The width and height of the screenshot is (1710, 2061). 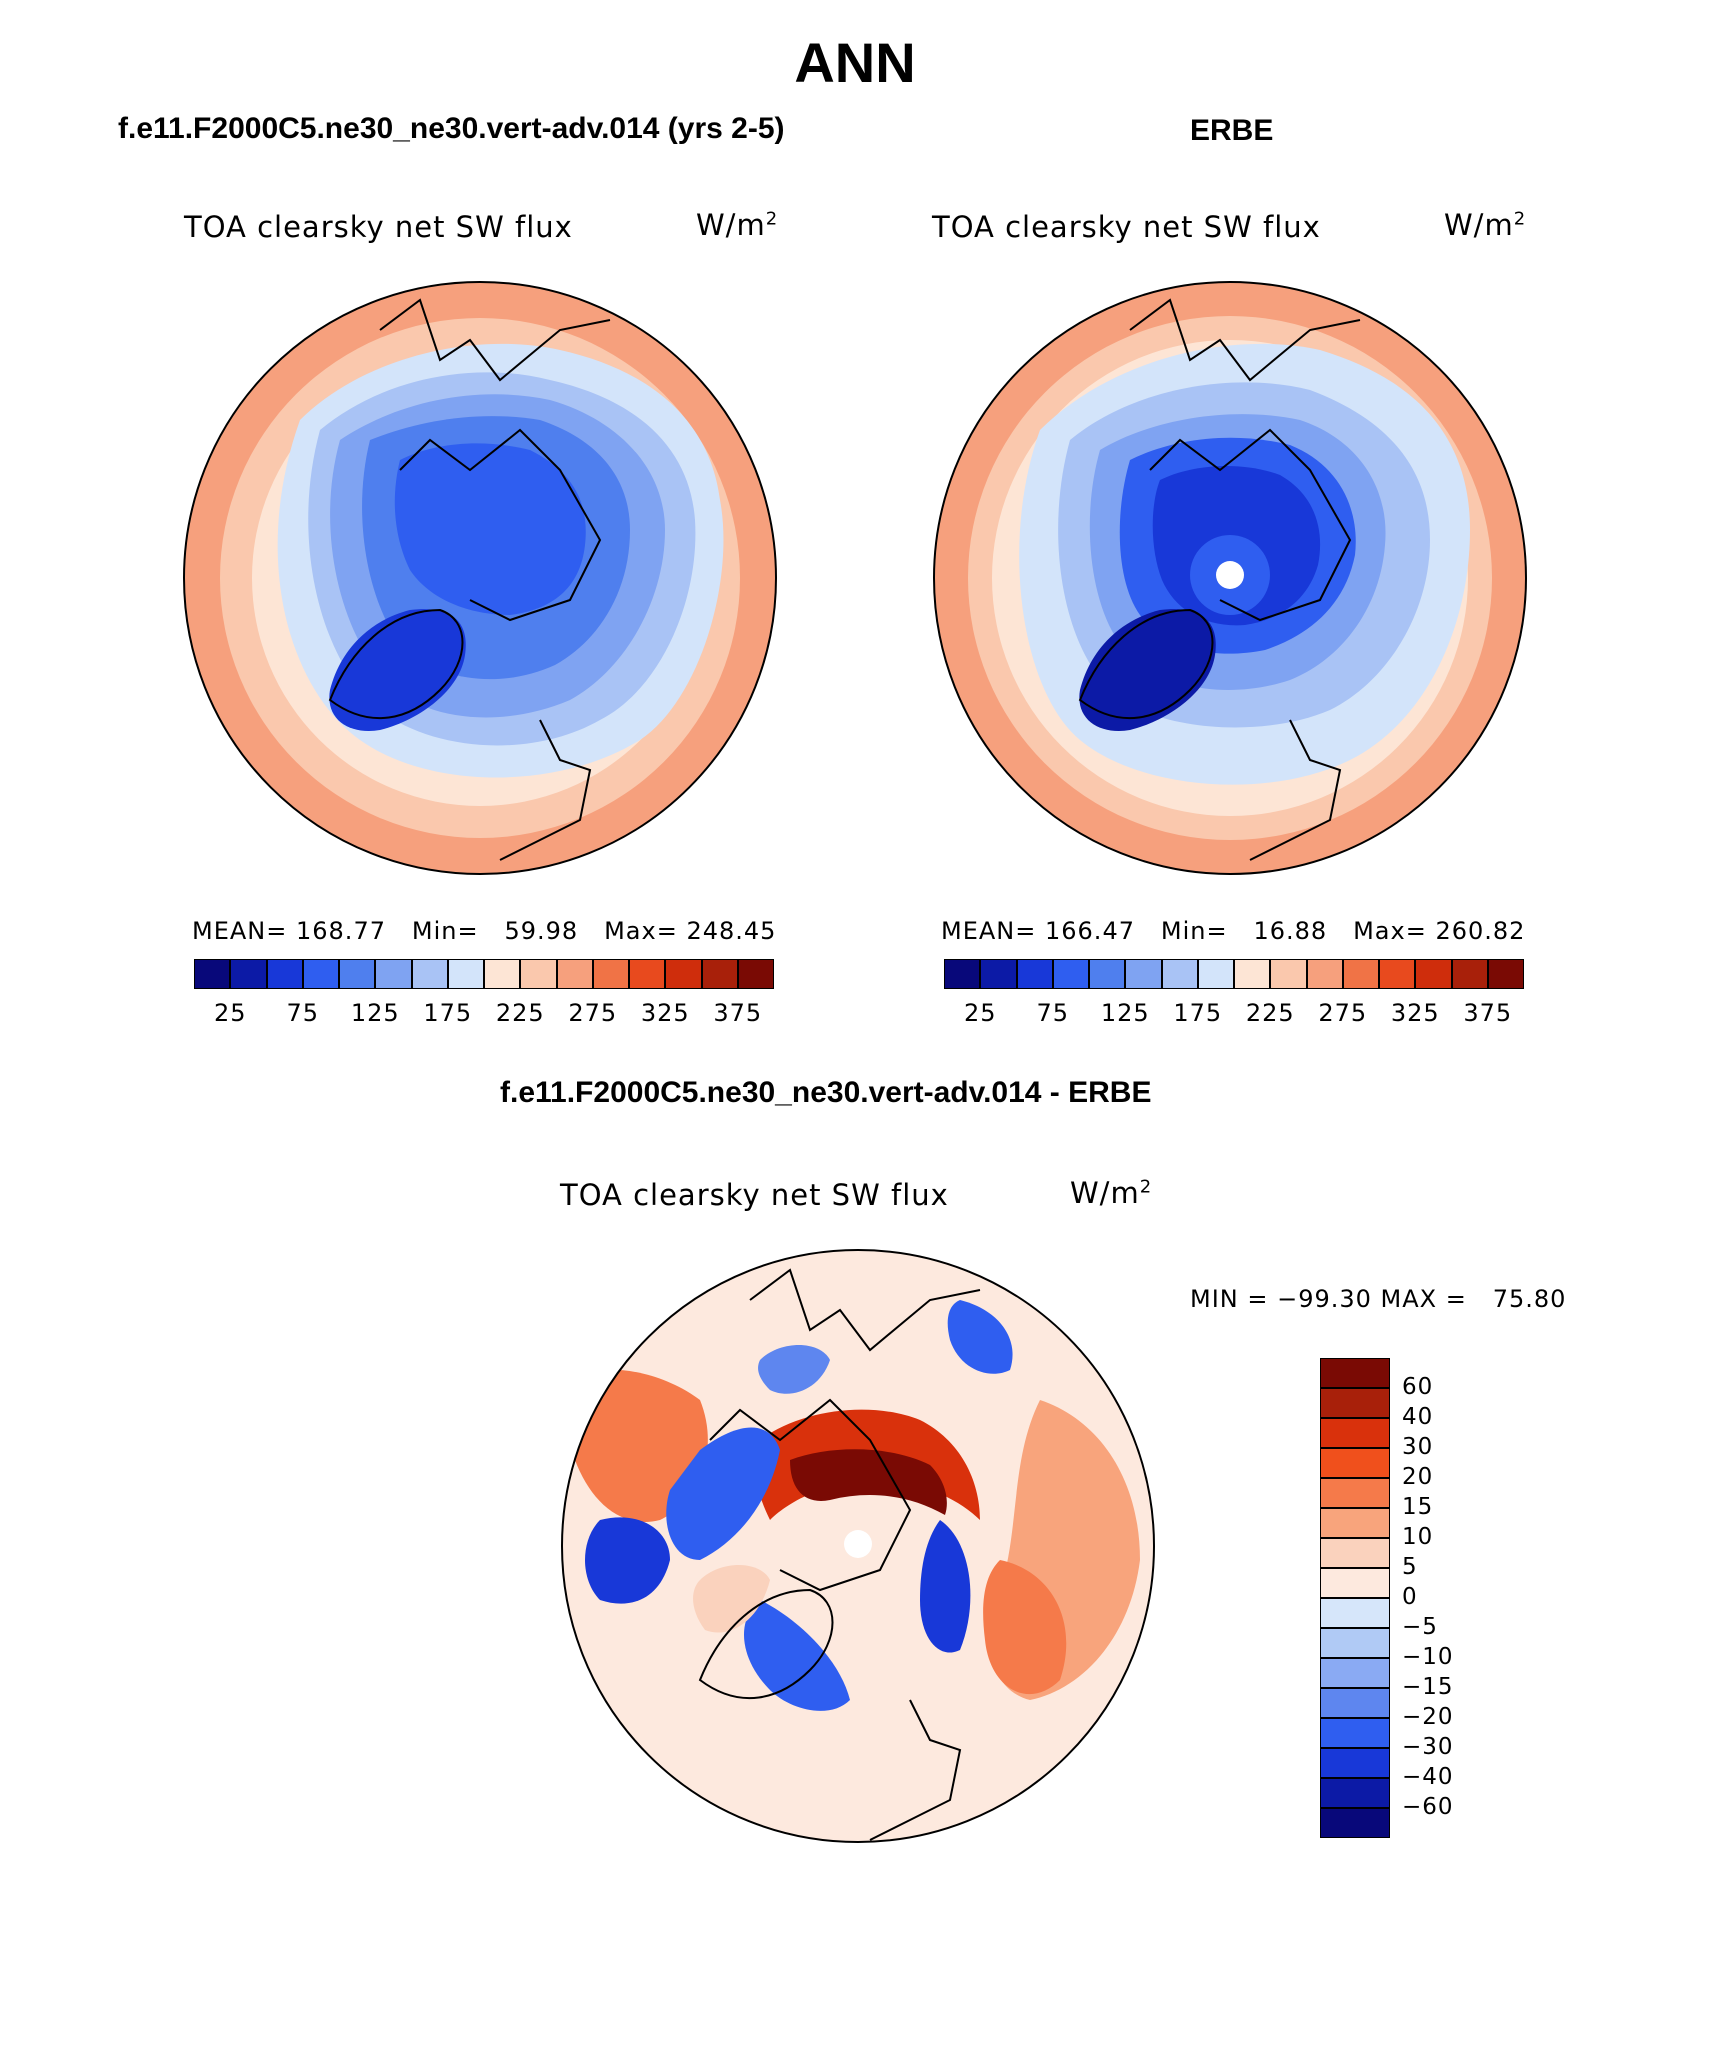 I want to click on left-max-value: 248.45, so click(x=731, y=931).